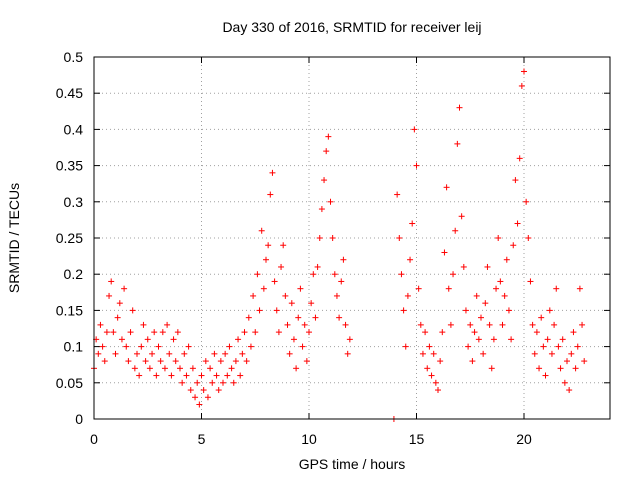 The image size is (640, 480). Describe the element at coordinates (94, 439) in the screenshot. I see `x-tick-label: 0` at that location.